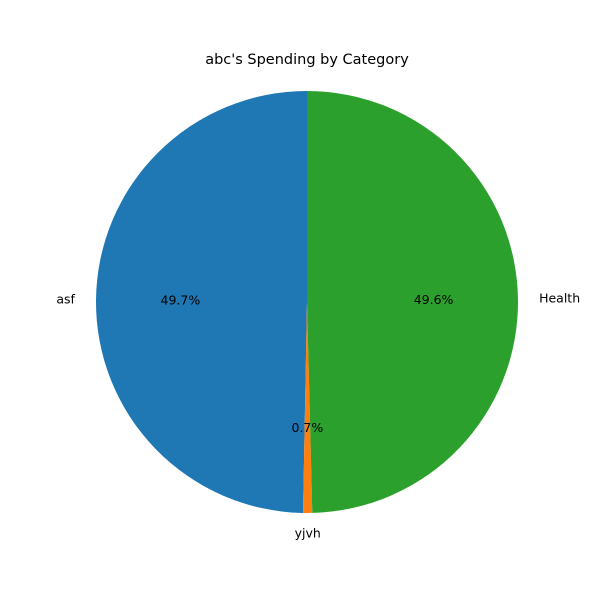 This screenshot has width=600, height=600. What do you see at coordinates (308, 427) in the screenshot?
I see `slice-percent-yjvh: 0.7%` at bounding box center [308, 427].